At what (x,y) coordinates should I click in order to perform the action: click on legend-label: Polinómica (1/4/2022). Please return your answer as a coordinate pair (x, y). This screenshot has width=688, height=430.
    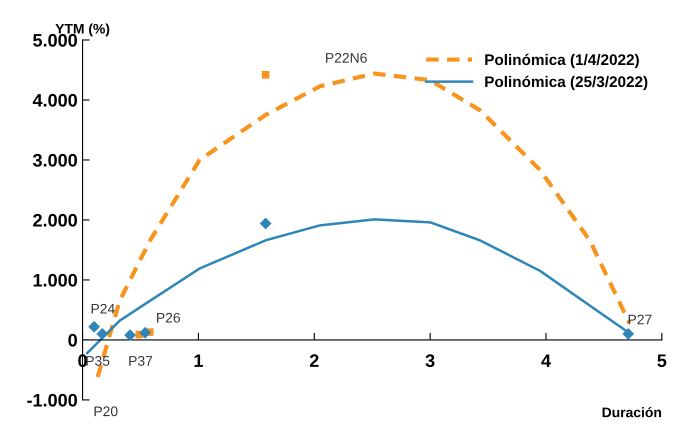
    Looking at the image, I should click on (562, 61).